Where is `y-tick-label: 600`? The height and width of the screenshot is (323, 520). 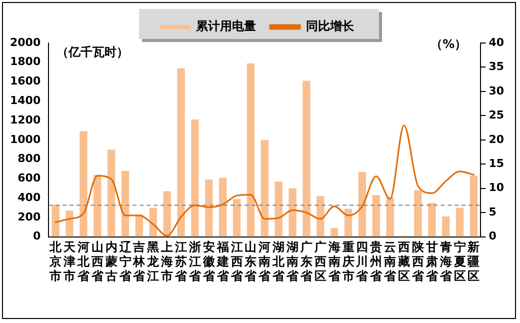 y-tick-label: 600 is located at coordinates (29, 178).